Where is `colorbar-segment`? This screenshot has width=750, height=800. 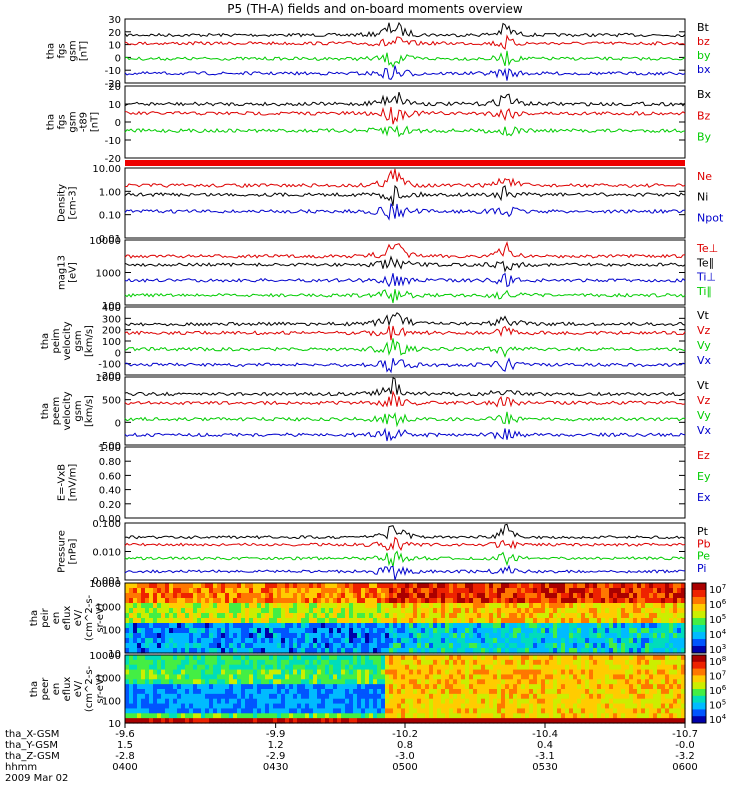 colorbar-segment is located at coordinates (699, 659).